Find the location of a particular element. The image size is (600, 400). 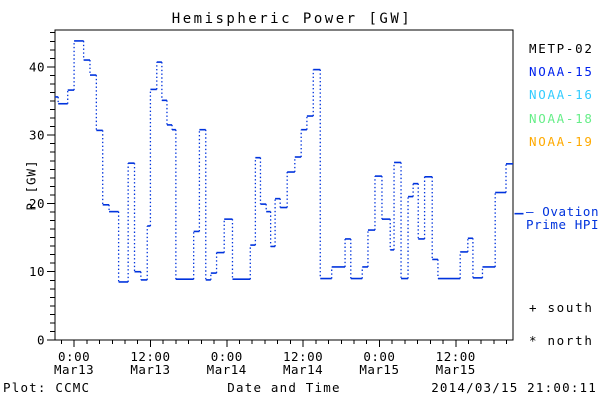

legend-south-marker: + south is located at coordinates (561, 307).